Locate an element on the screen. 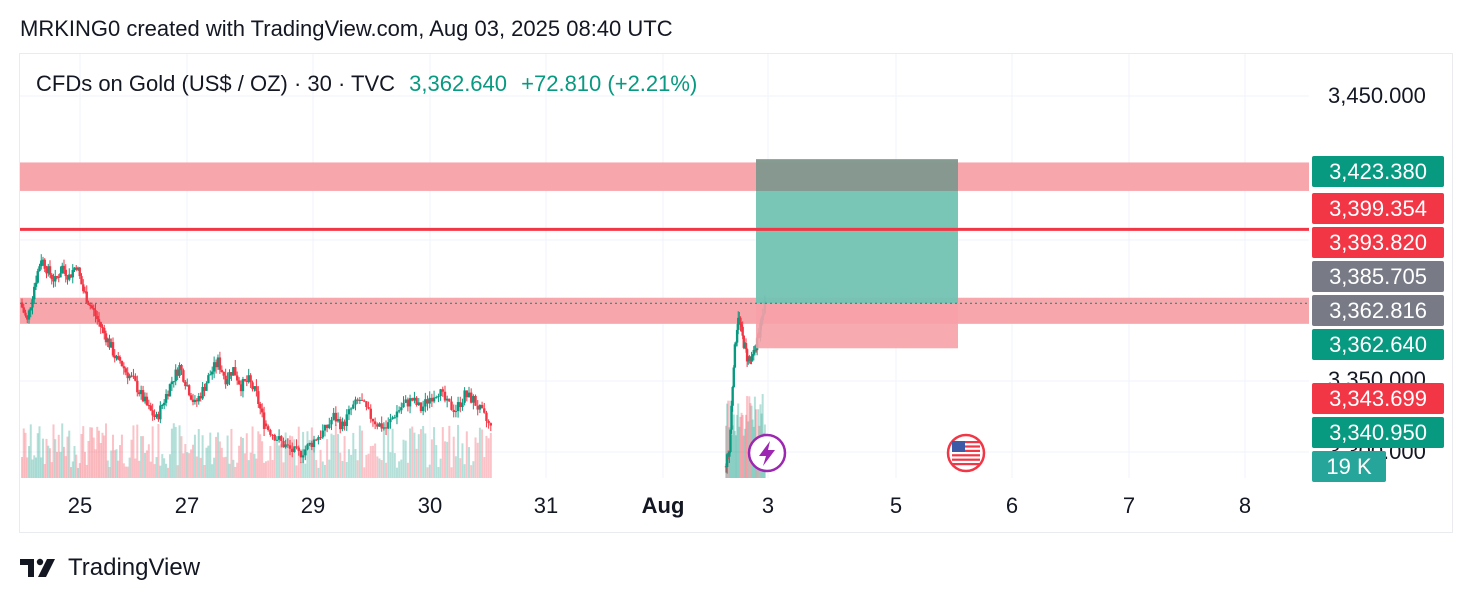 The width and height of the screenshot is (1474, 604). price-tag: 3,340.950 is located at coordinates (1378, 432).